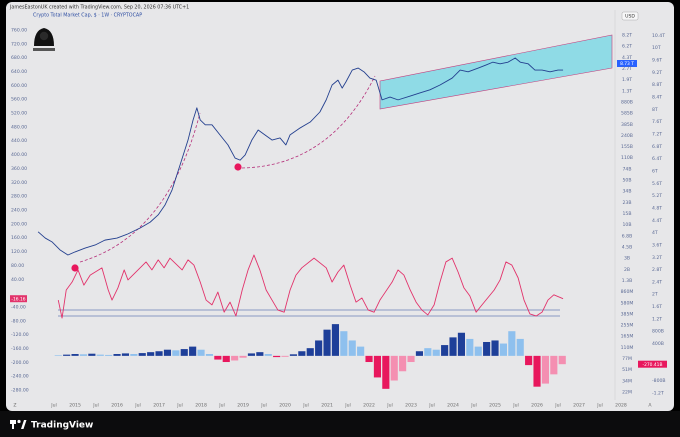 Image resolution: width=680 pixels, height=437 pixels. Describe the element at coordinates (627, 114) in the screenshot. I see `price-scale-label: 585B` at that location.